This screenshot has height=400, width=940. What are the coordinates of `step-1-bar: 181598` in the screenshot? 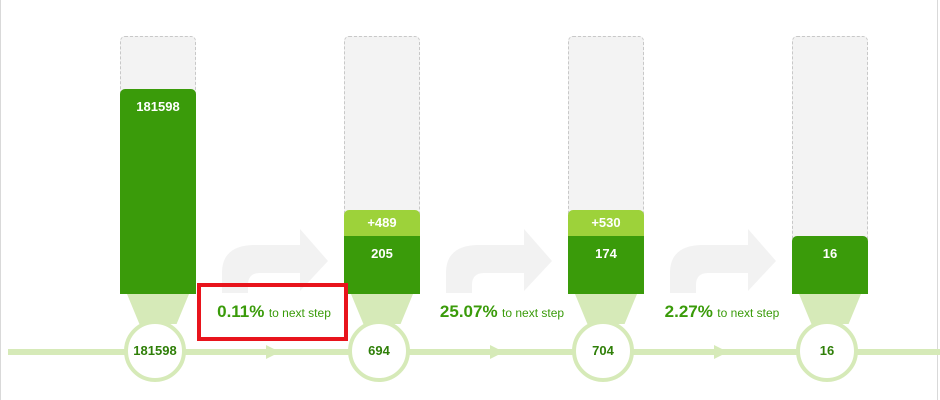 It's located at (158, 191).